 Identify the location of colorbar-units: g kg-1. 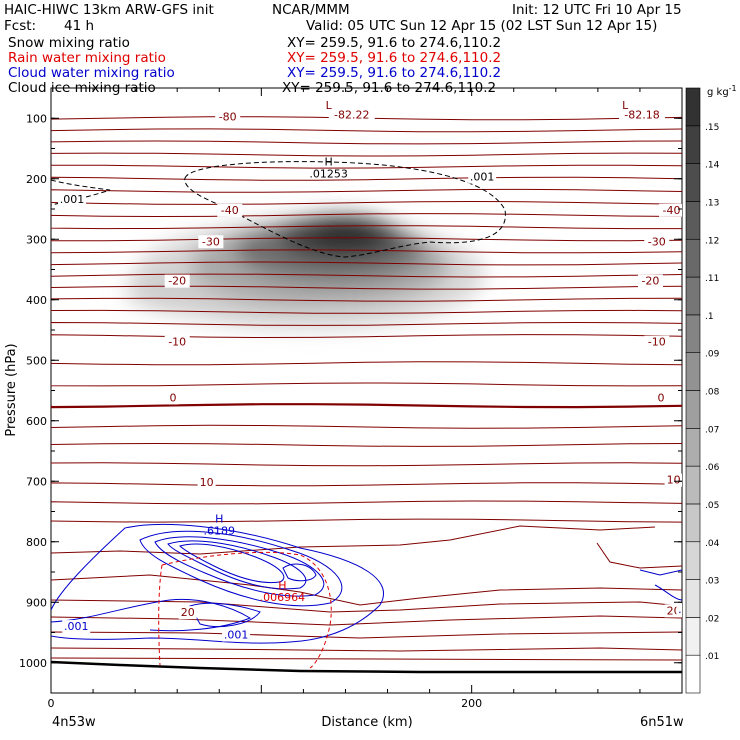
(722, 91).